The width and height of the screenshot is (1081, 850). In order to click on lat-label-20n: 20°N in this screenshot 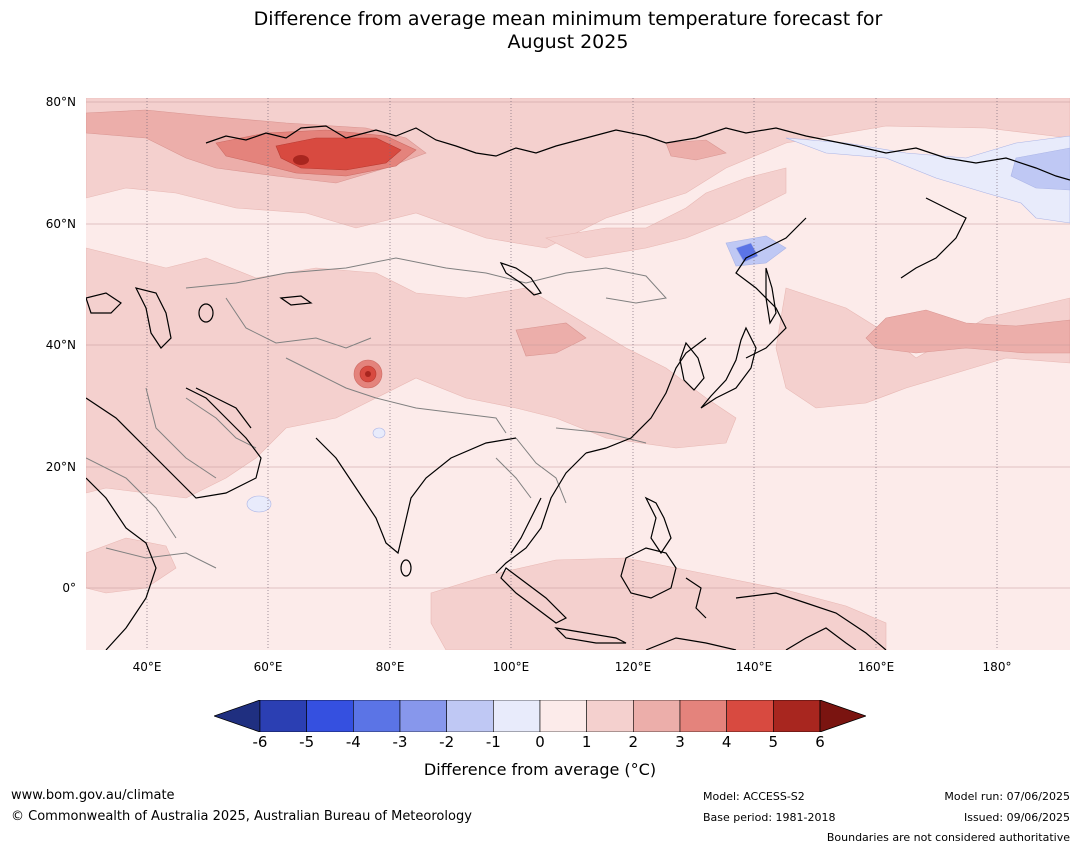, I will do `click(60, 467)`.